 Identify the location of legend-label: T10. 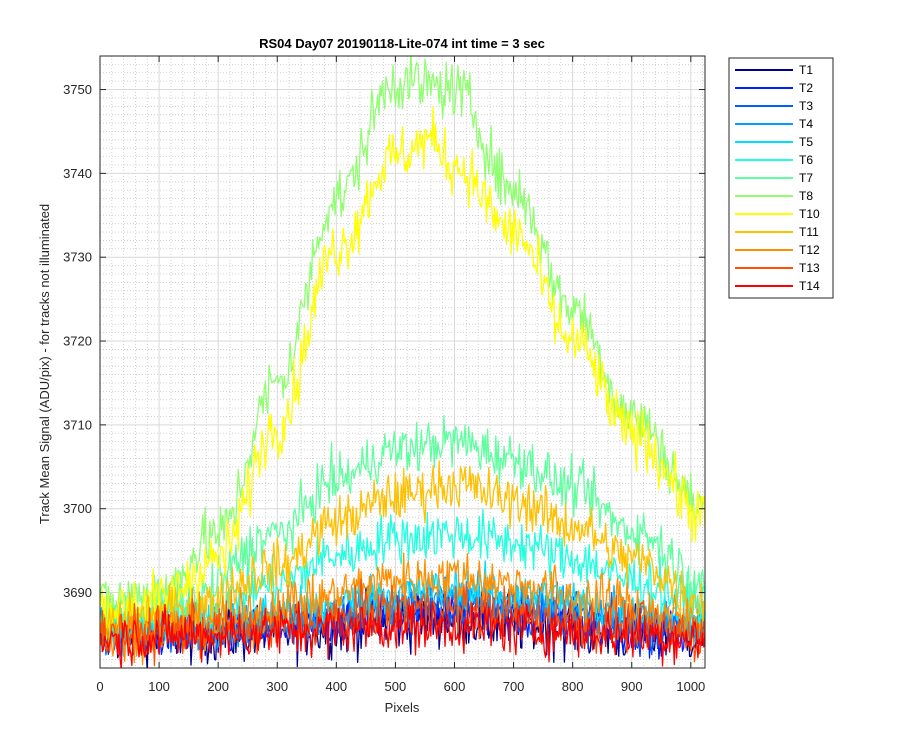
(809, 214).